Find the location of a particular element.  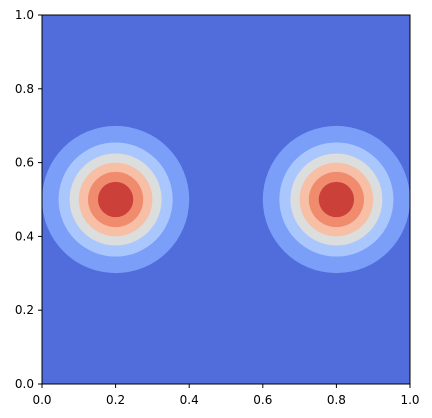

x-tick-label-4: 0.8 is located at coordinates (336, 400).